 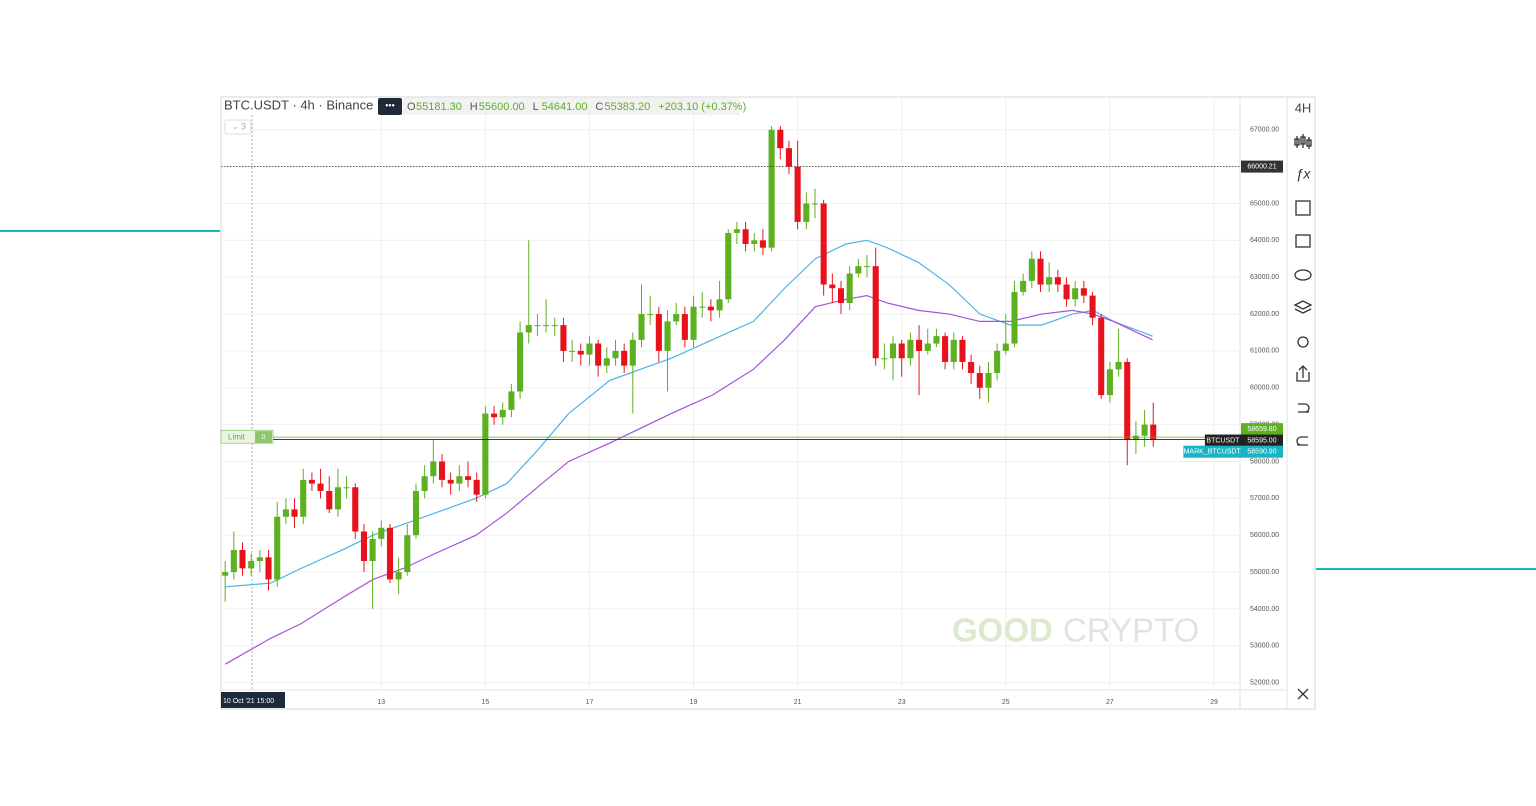 What do you see at coordinates (1302, 441) in the screenshot?
I see `redo-icon` at bounding box center [1302, 441].